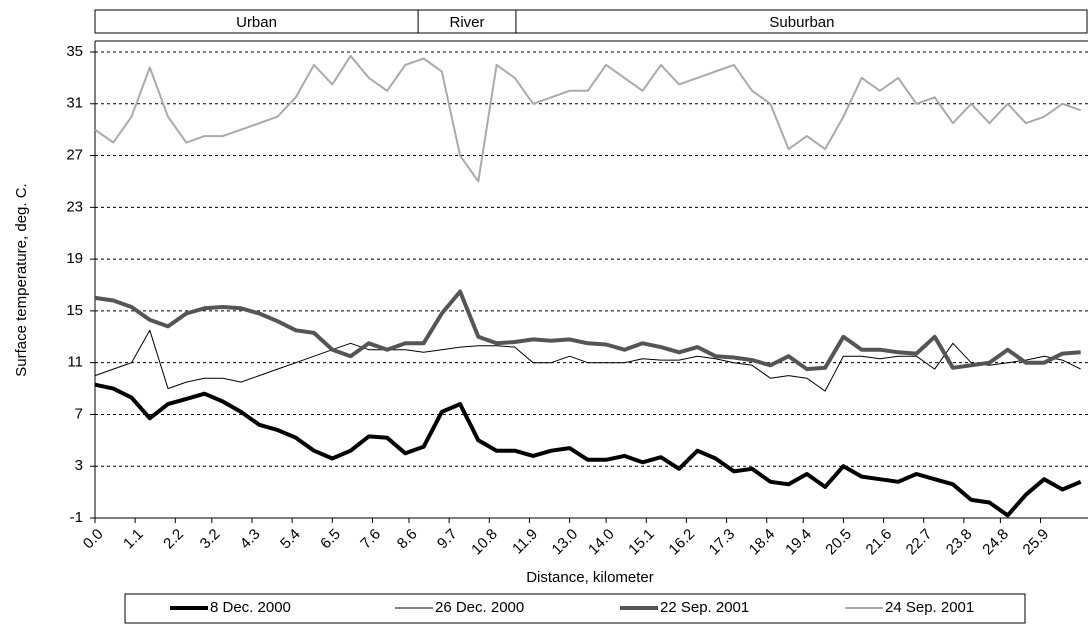 The image size is (1088, 628). What do you see at coordinates (590, 577) in the screenshot?
I see `x-axis-label: Distance, kilometer` at bounding box center [590, 577].